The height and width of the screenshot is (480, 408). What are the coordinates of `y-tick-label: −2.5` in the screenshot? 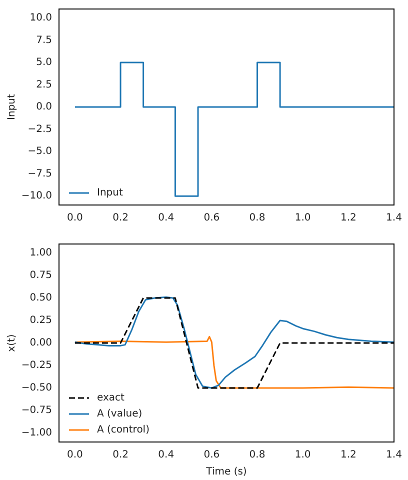 It's located at (40, 129).